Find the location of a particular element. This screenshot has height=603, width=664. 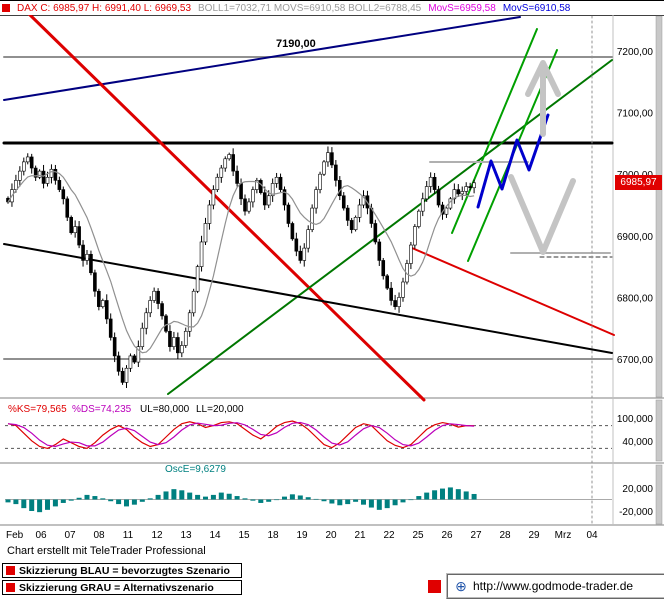

x-tick-label: 04 is located at coordinates (592, 535).